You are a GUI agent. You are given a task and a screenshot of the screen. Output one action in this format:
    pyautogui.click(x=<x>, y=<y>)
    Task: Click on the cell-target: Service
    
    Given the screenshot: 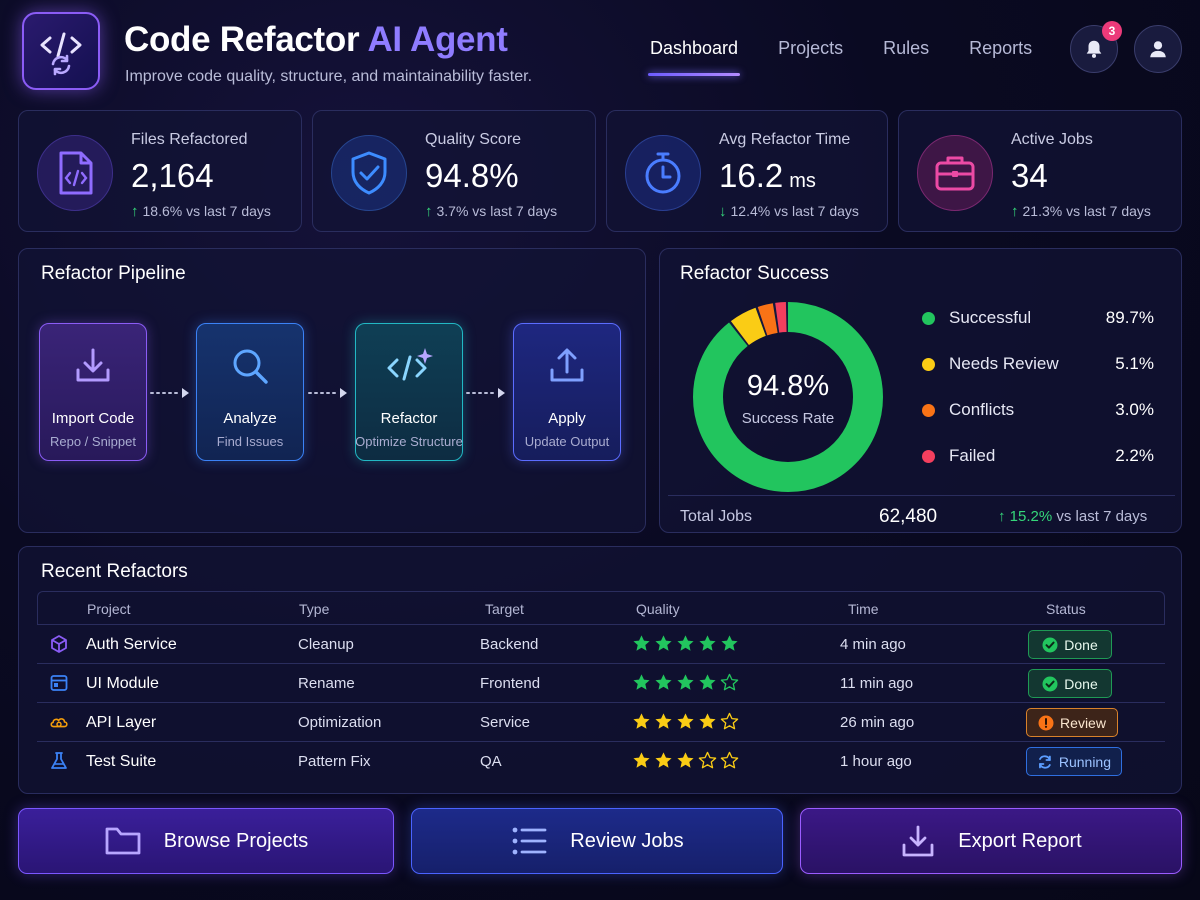 What is the action you would take?
    pyautogui.click(x=505, y=722)
    